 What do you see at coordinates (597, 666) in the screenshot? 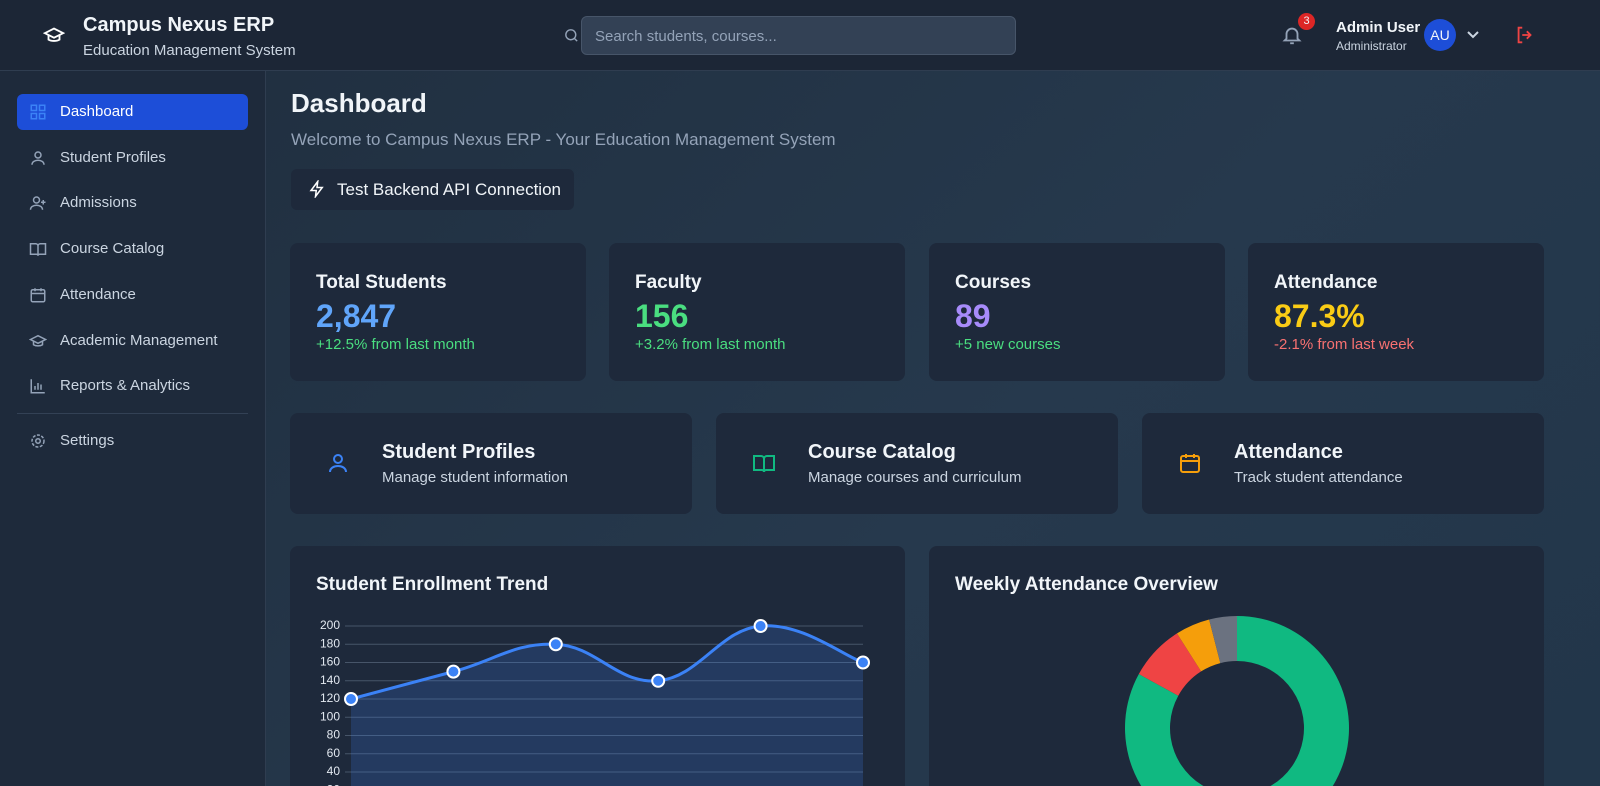
I see `chart-card: Student Enrollment Trend` at bounding box center [597, 666].